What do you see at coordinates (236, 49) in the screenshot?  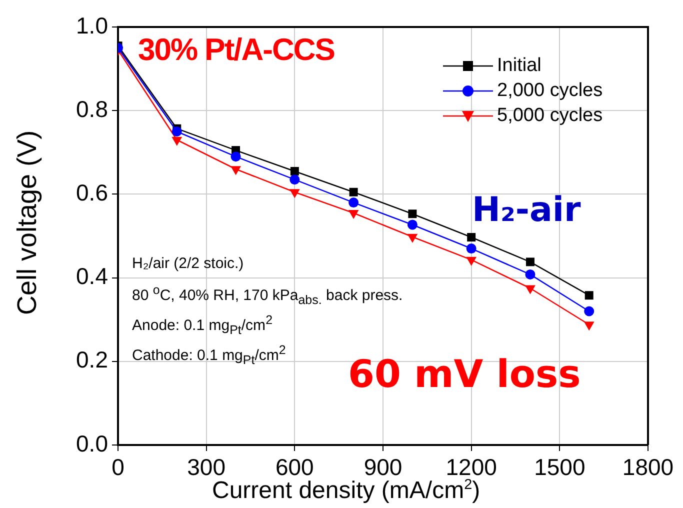 I see `annotation: 30% Pt/A-CCS` at bounding box center [236, 49].